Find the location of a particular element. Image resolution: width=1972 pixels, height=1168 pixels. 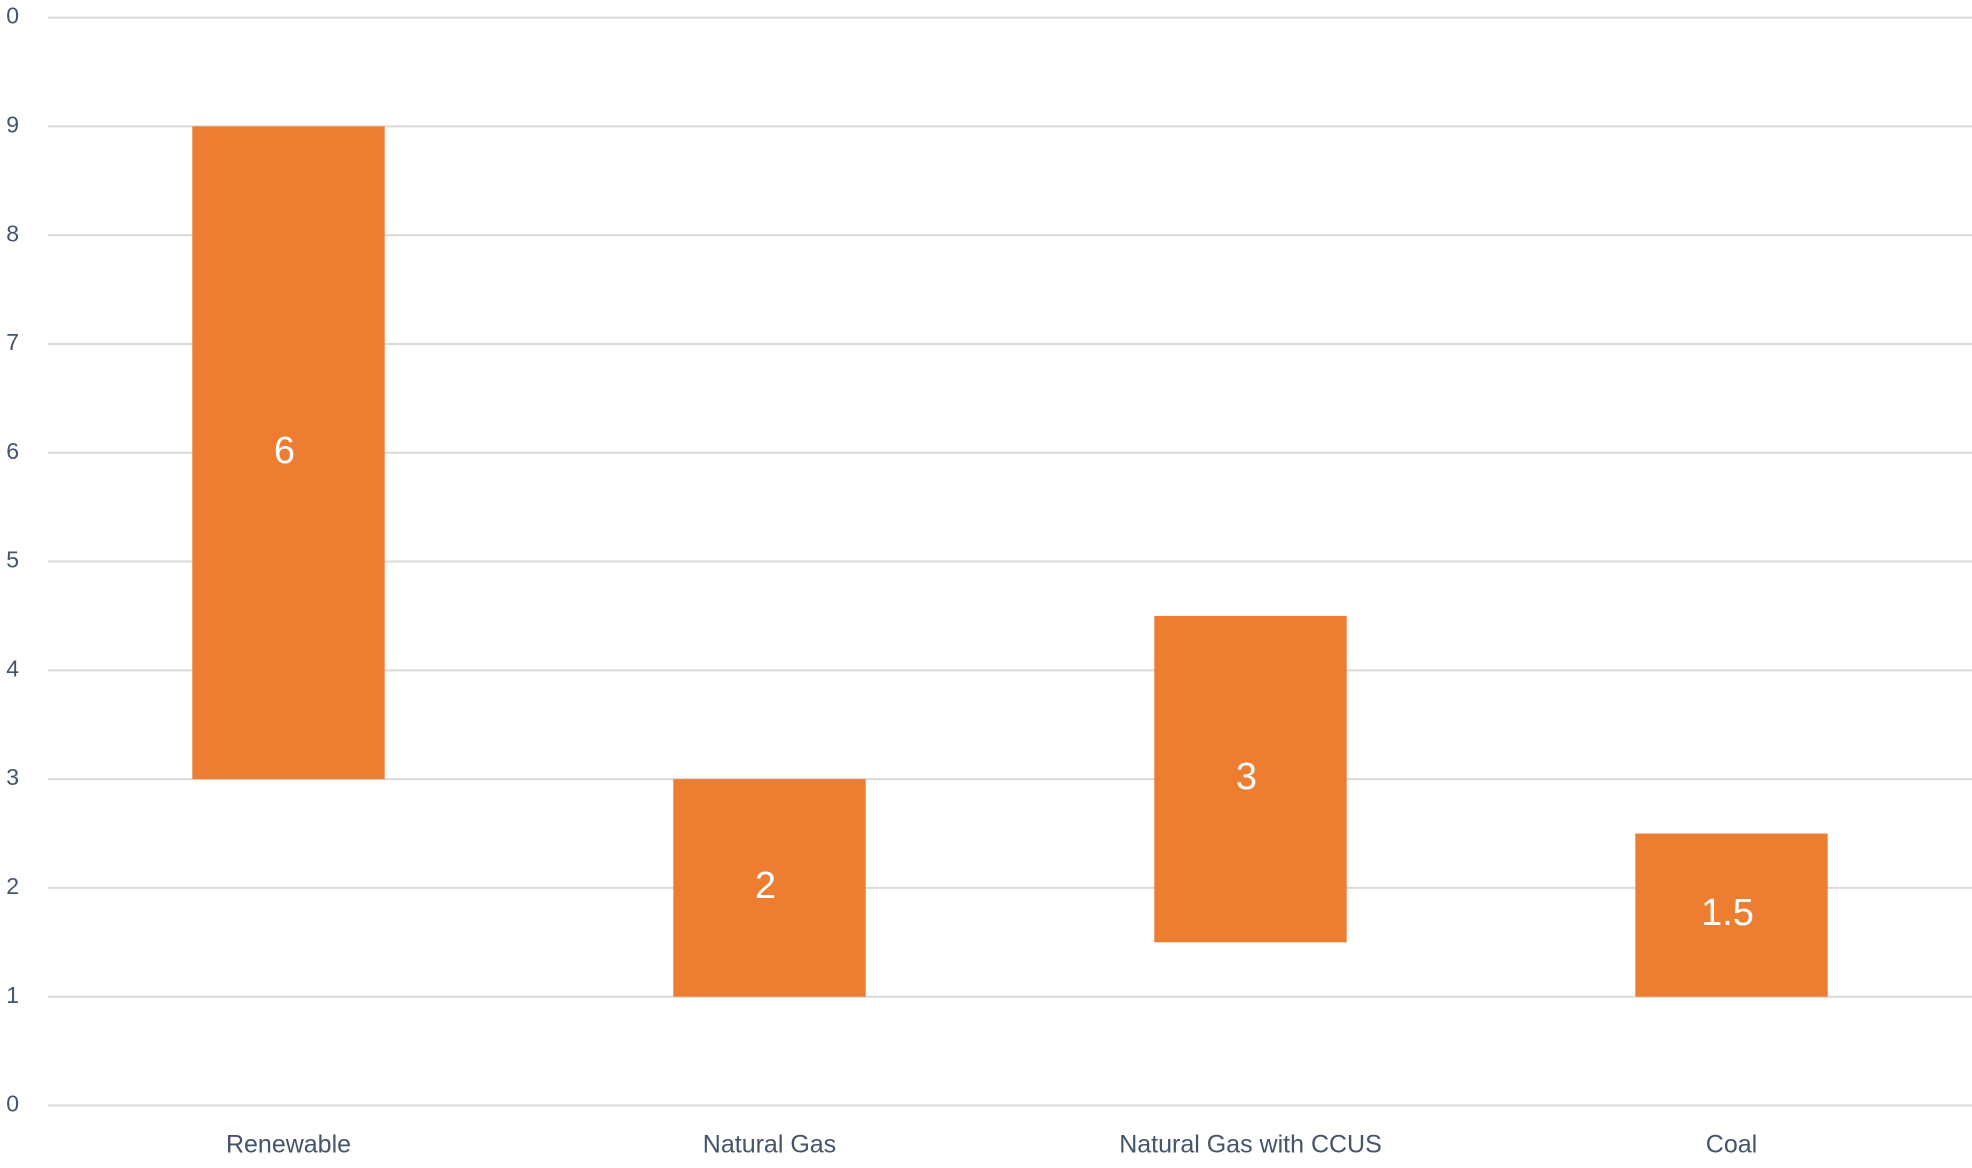

x-tick-label: Natural Gas is located at coordinates (769, 1145).